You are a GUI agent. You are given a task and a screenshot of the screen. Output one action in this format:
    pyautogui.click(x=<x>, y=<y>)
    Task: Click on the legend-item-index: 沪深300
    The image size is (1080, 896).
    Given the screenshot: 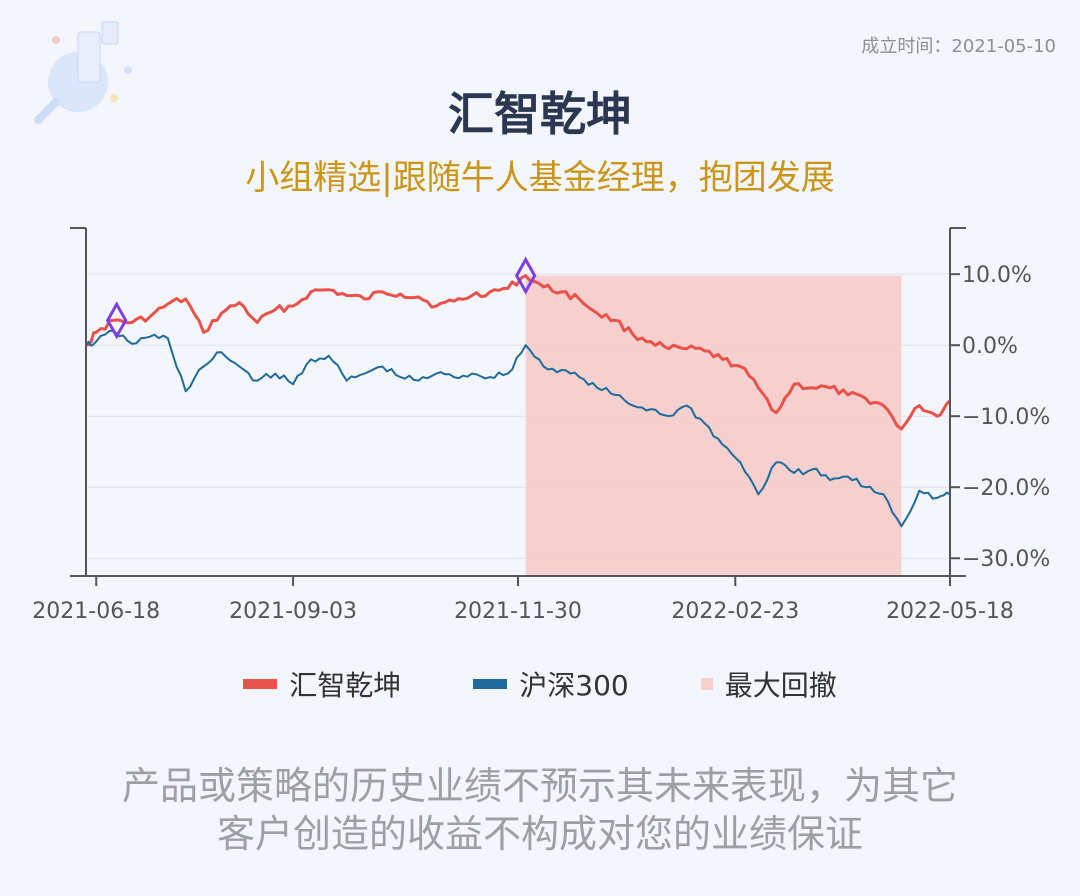 What is the action you would take?
    pyautogui.click(x=551, y=684)
    